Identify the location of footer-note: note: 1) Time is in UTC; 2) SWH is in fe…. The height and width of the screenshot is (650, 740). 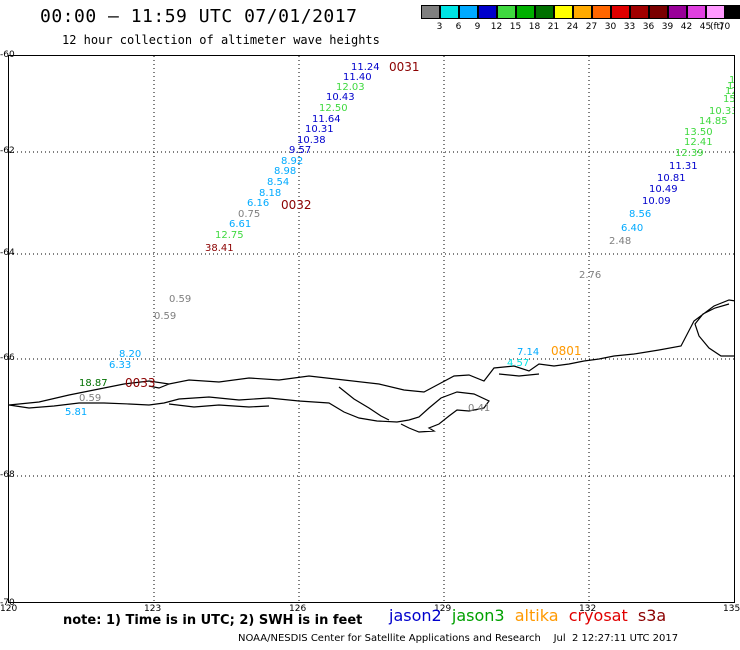
(213, 620).